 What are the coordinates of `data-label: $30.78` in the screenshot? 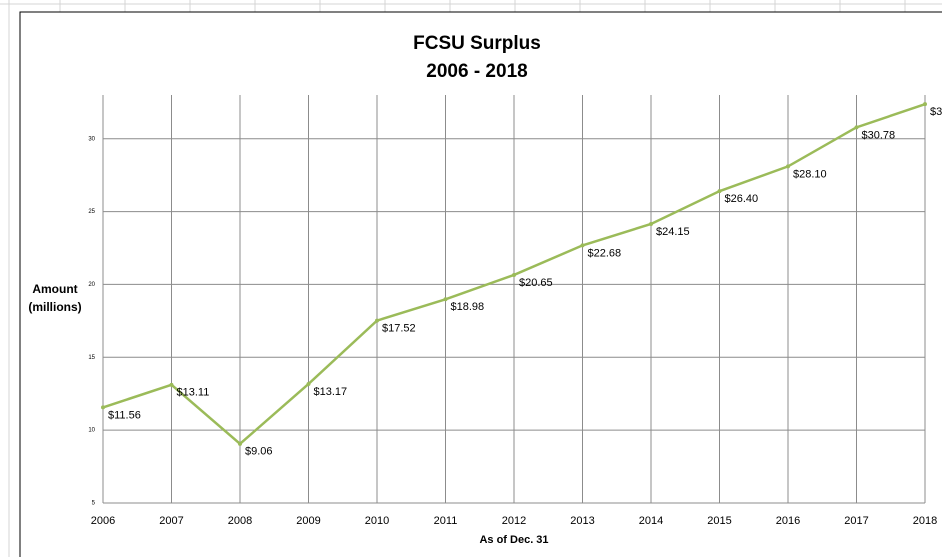 It's located at (879, 135).